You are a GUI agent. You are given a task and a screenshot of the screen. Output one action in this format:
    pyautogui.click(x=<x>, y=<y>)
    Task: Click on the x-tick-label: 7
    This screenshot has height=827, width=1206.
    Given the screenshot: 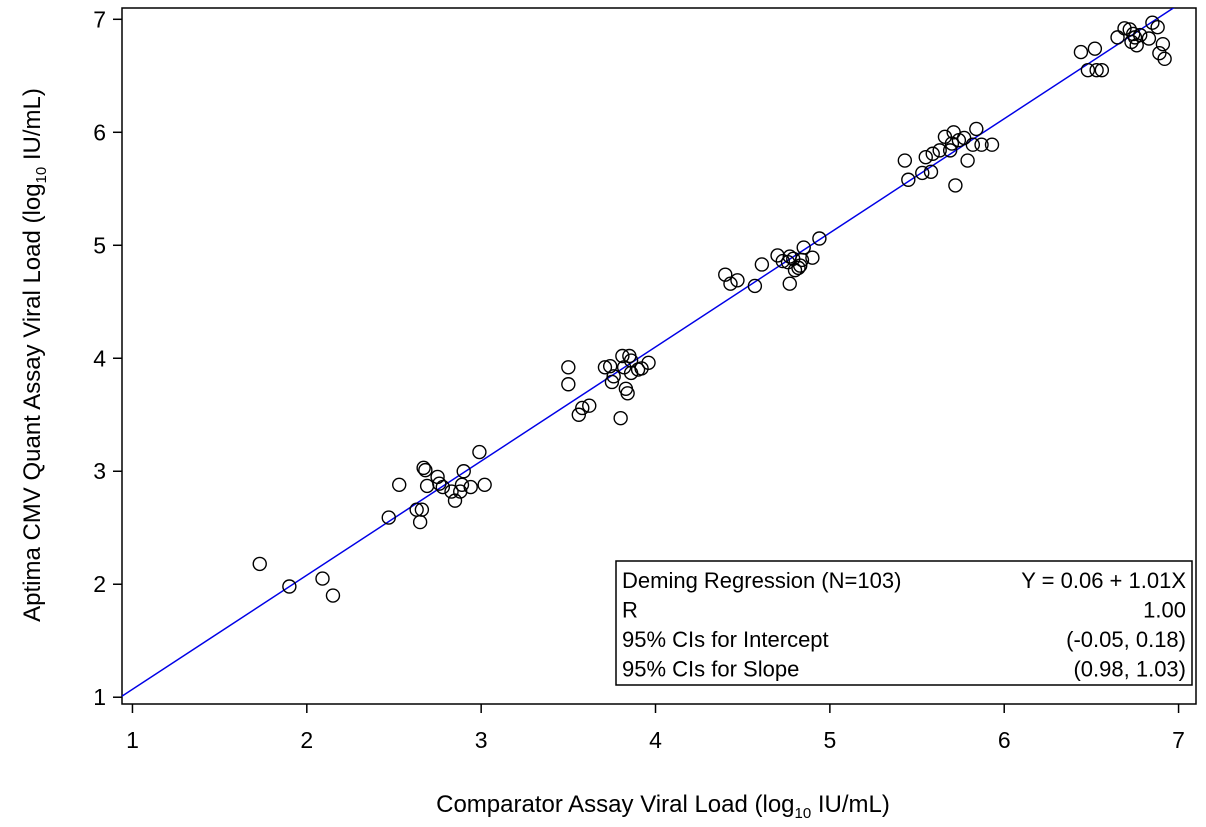 What is the action you would take?
    pyautogui.click(x=1178, y=740)
    